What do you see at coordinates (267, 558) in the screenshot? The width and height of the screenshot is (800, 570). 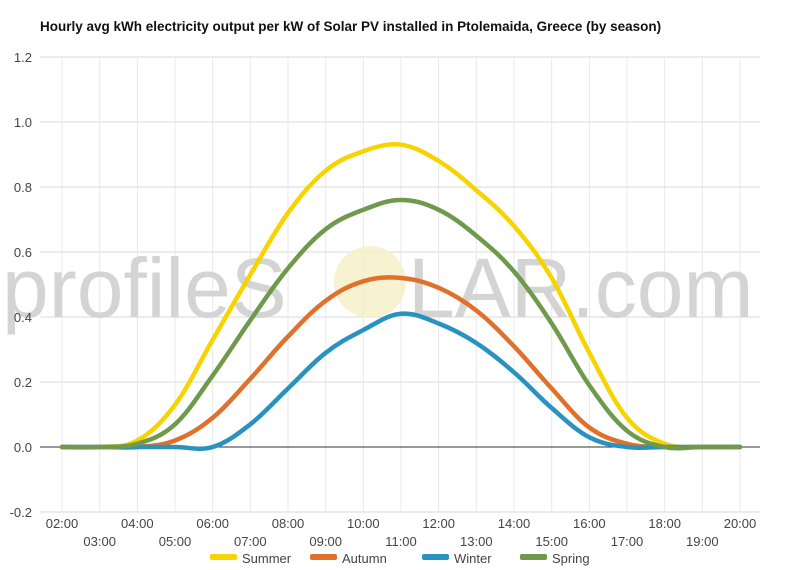 I see `legend-label: Summer` at bounding box center [267, 558].